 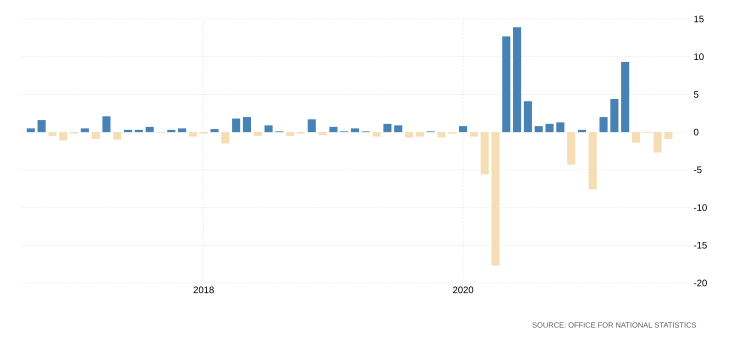 I want to click on y-tick-label: -20, so click(x=700, y=283).